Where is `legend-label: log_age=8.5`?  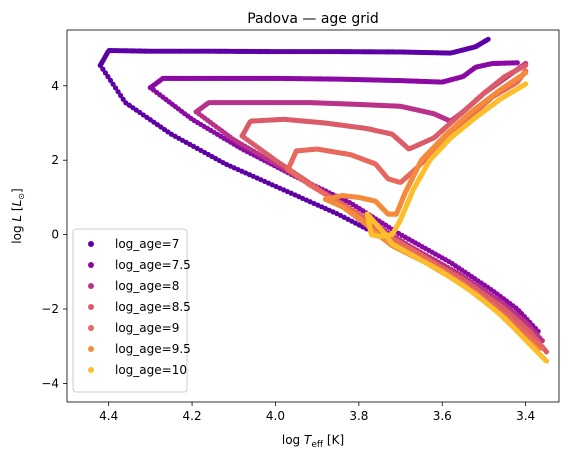
legend-label: log_age=8.5 is located at coordinates (153, 307).